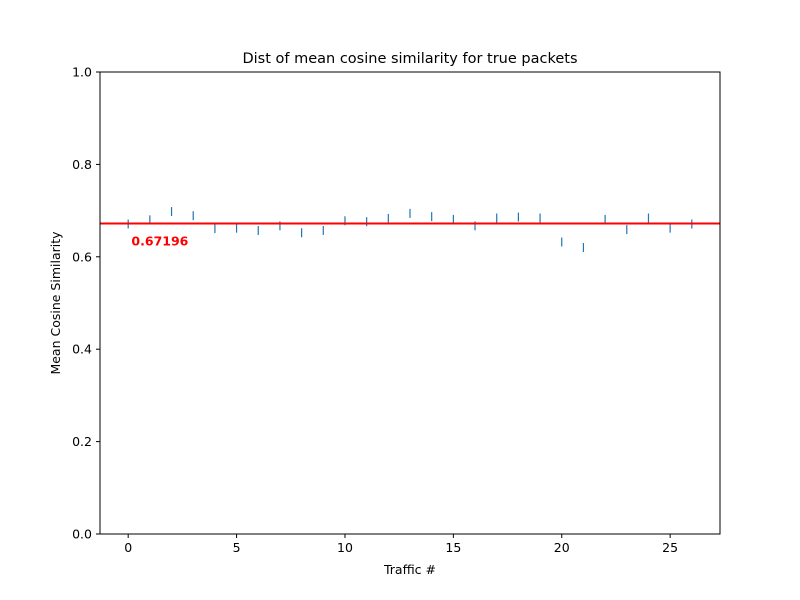  Describe the element at coordinates (82, 164) in the screenshot. I see `y-tick-label: 0.8` at that location.